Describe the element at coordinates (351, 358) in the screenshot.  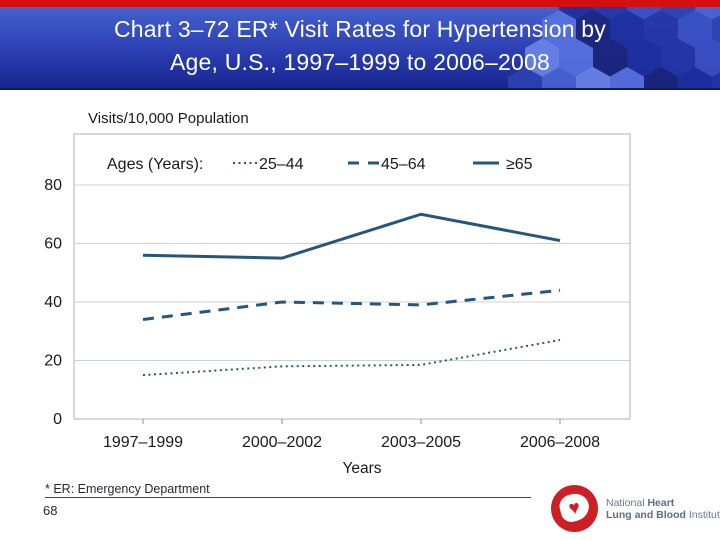
I see `series-line-dotted` at that location.